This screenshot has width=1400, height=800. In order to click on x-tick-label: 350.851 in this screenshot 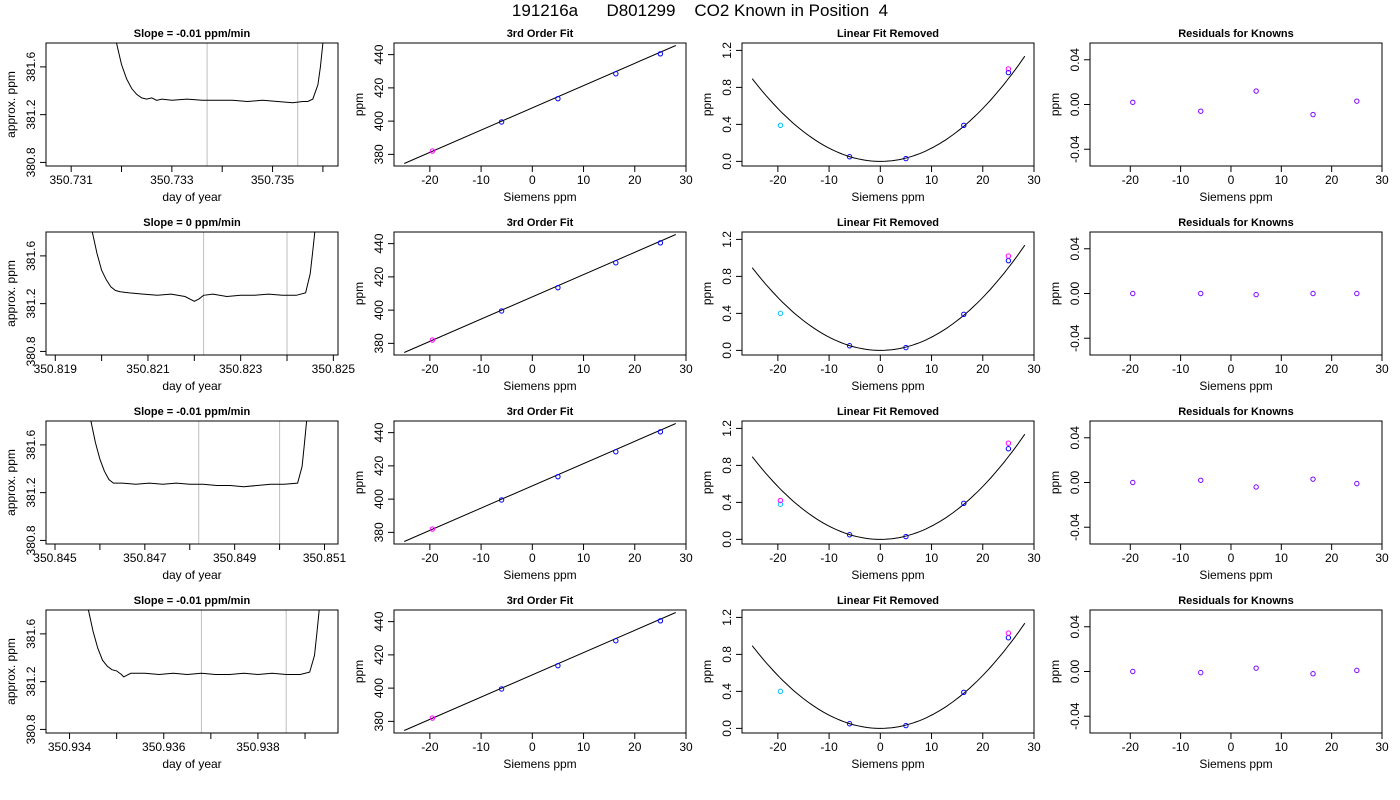, I will do `click(325, 558)`.